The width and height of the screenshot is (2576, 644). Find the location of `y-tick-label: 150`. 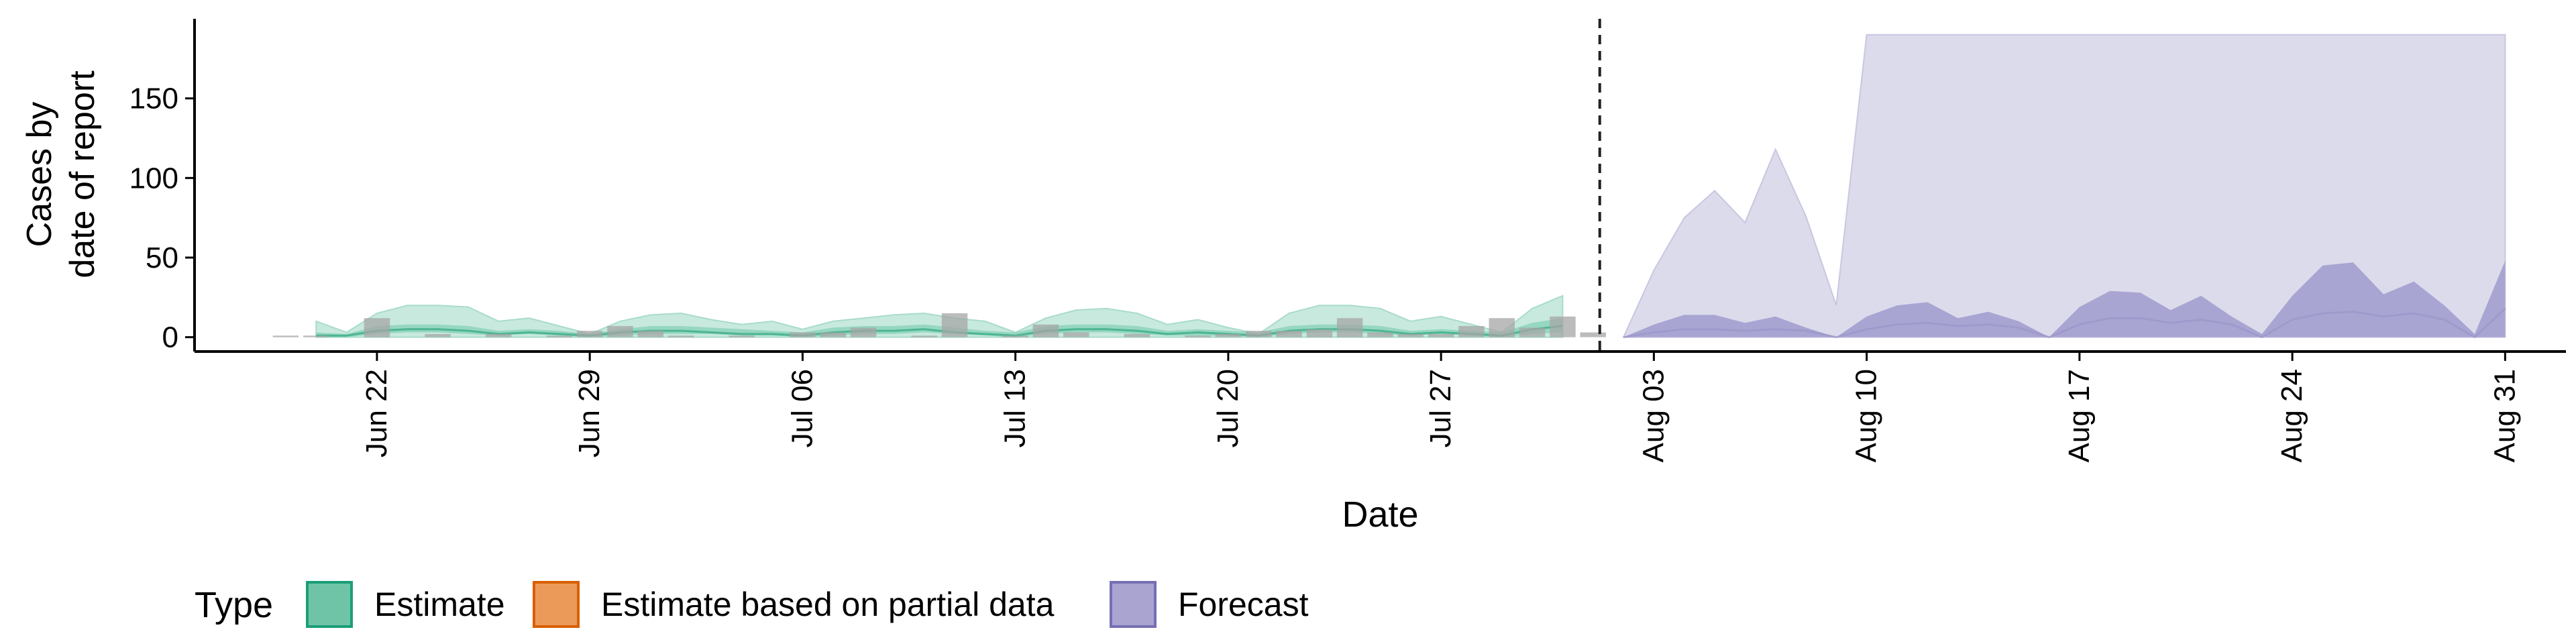

y-tick-label: 150 is located at coordinates (153, 99).